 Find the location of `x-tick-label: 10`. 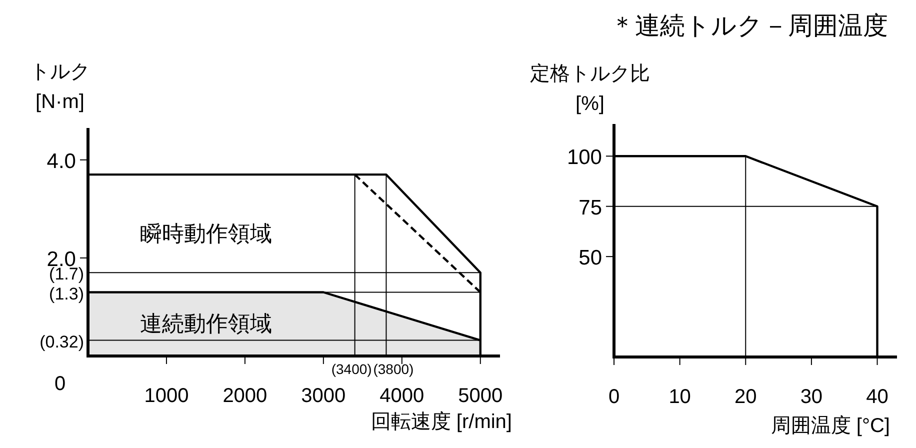

x-tick-label: 10 is located at coordinates (679, 397).